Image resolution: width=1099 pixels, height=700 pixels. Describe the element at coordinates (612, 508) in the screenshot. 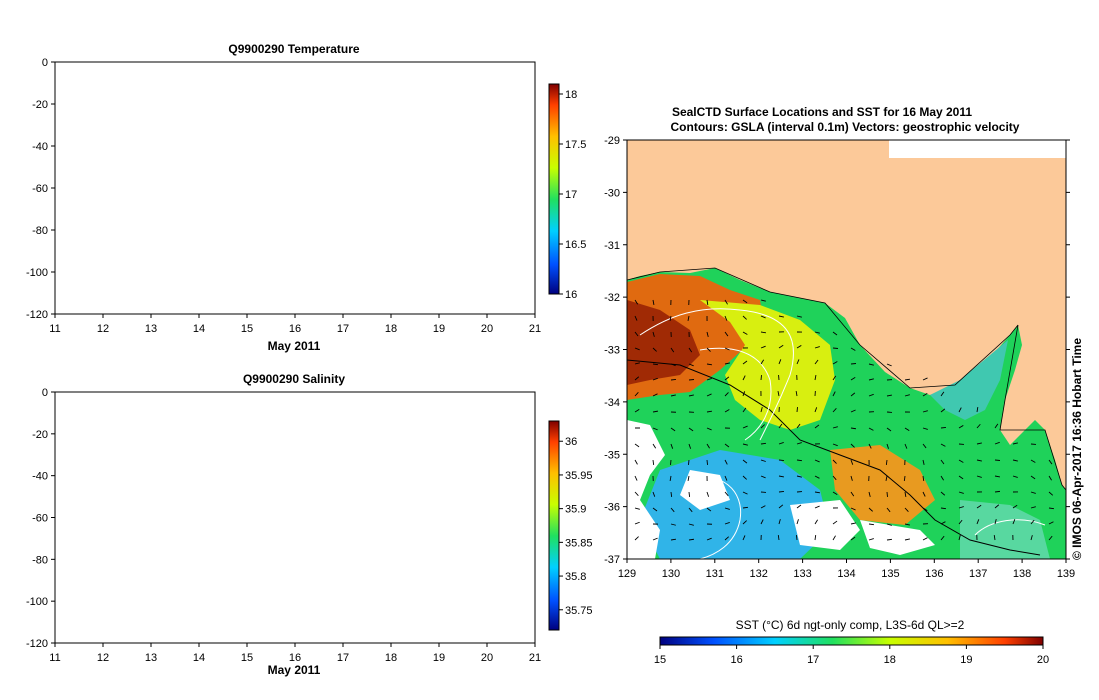

I see `map-y-tick-label: -36` at that location.